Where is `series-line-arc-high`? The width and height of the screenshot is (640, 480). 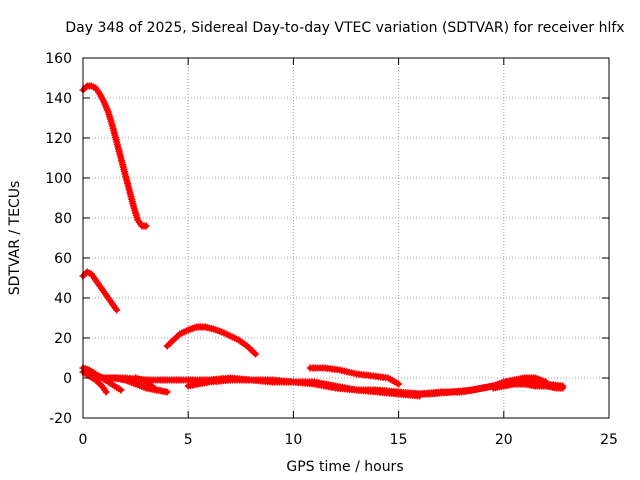
series-line-arc-high is located at coordinates (114, 156).